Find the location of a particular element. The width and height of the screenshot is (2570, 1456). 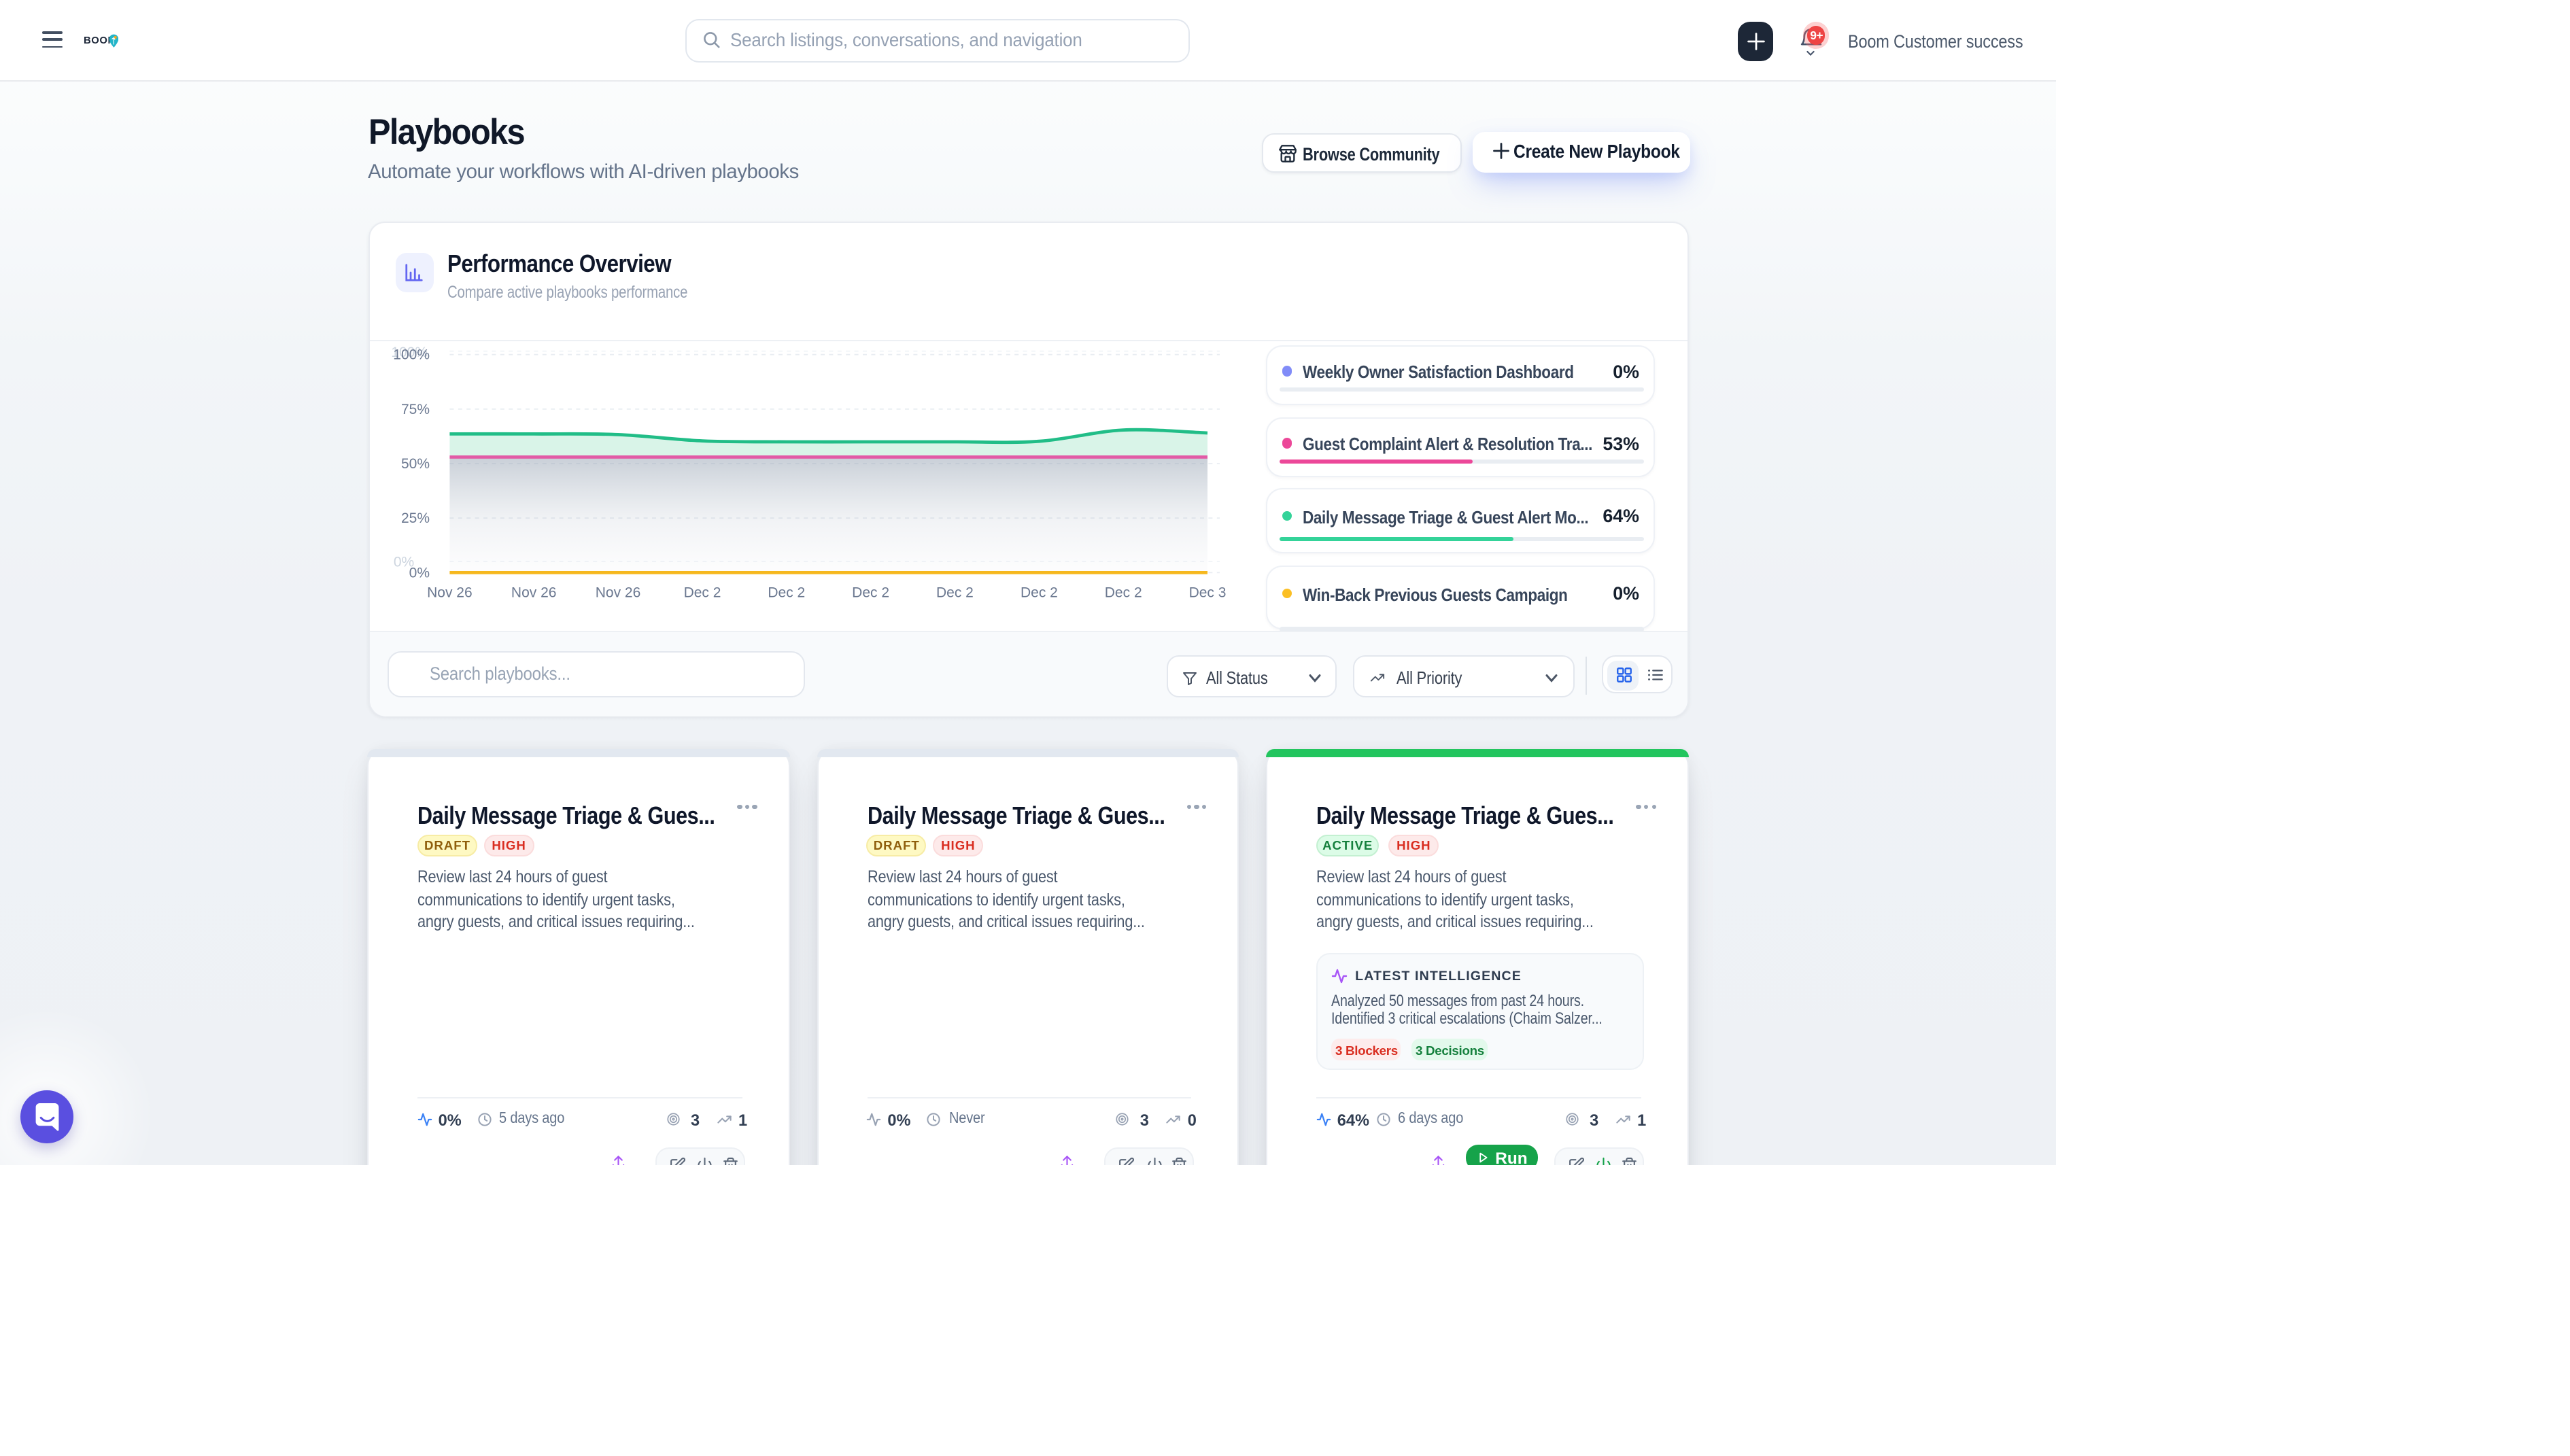

svg-text: Dec 3 is located at coordinates (1207, 593).